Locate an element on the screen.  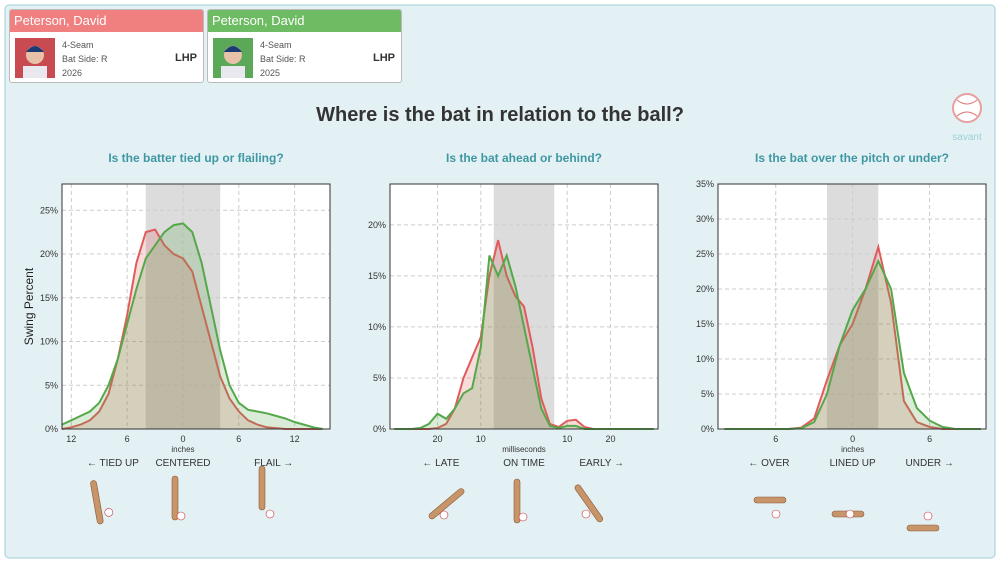
zone-label: ON TIME is located at coordinates (524, 463).